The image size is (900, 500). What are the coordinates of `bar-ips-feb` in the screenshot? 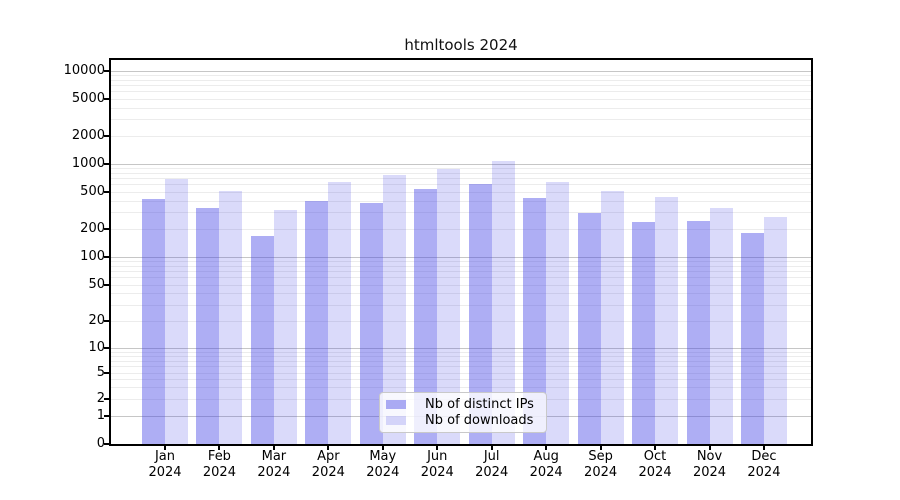 It's located at (208, 325).